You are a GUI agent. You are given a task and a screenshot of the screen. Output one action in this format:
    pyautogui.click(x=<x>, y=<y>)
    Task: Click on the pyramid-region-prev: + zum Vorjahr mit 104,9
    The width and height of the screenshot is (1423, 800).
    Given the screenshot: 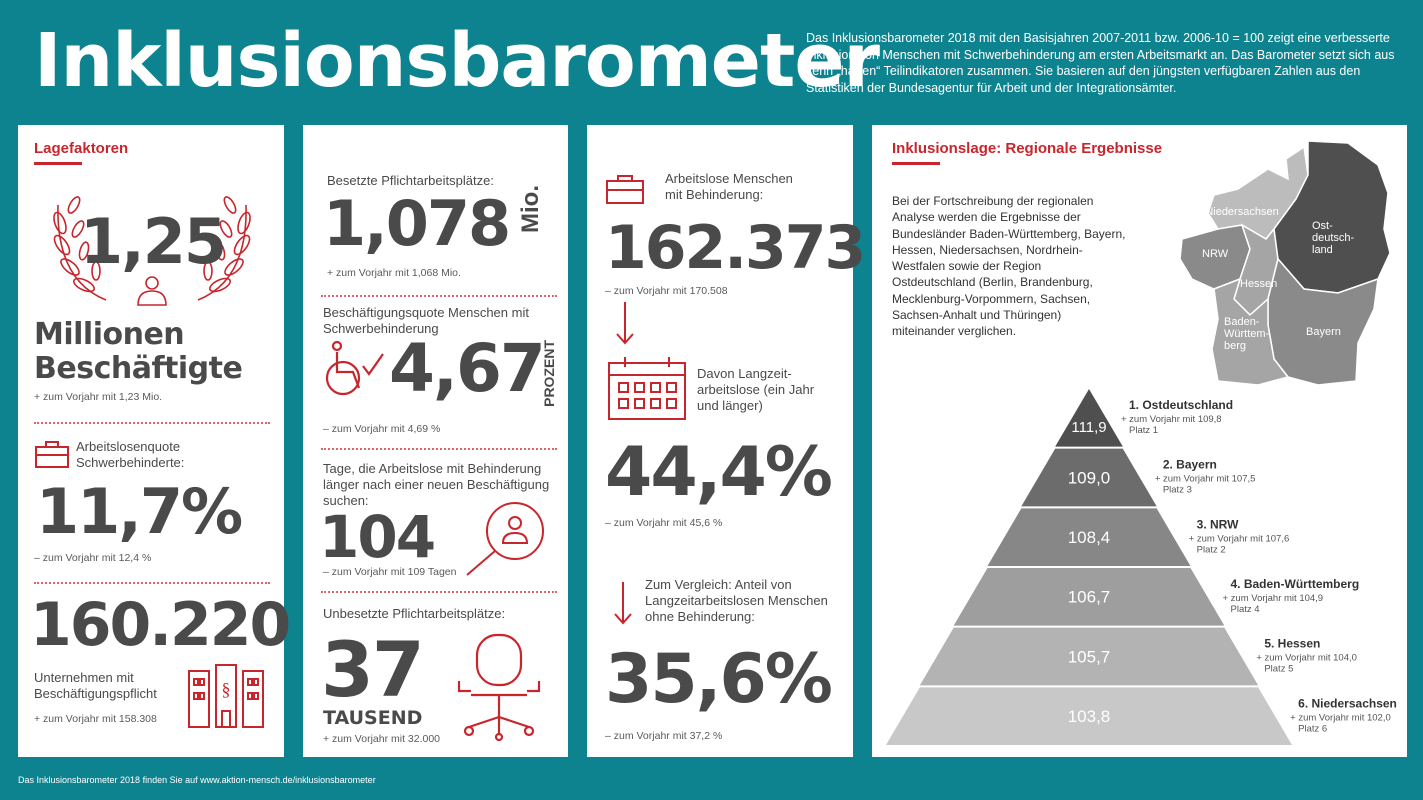 What is the action you would take?
    pyautogui.click(x=1273, y=598)
    